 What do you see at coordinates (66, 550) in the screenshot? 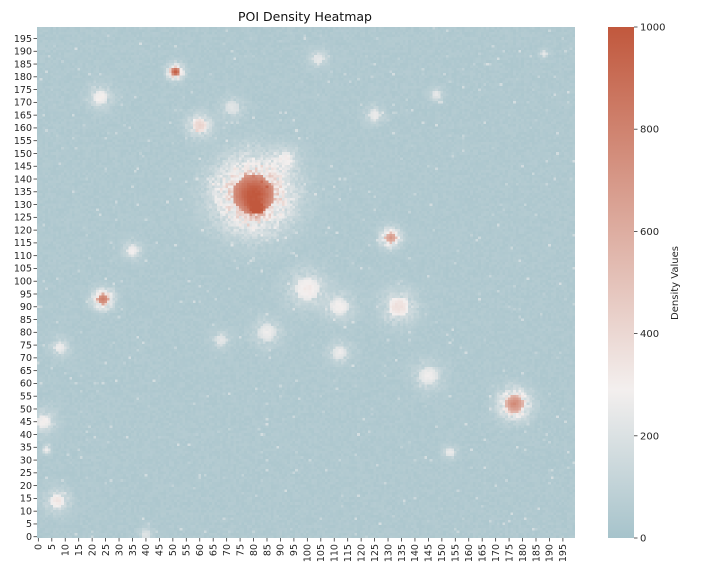
I see `x-tick-label: 10` at bounding box center [66, 550].